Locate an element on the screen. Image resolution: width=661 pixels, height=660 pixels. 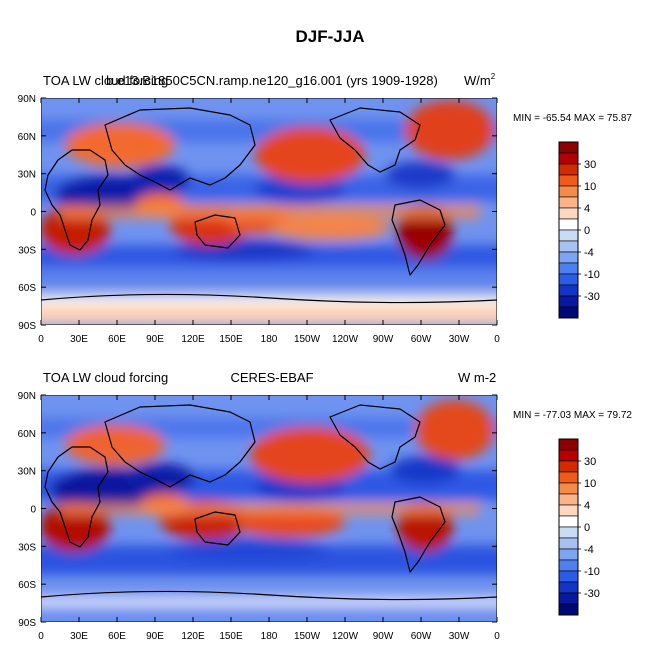
y-tick-label: 60S is located at coordinates (27, 585).